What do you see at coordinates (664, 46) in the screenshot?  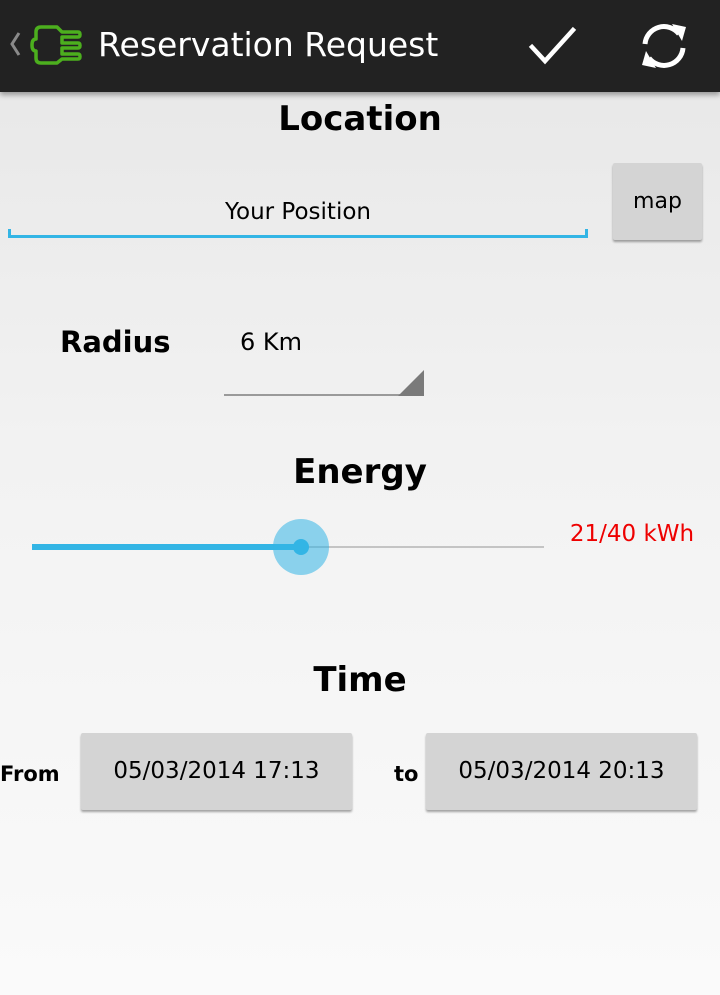 I see `refresh-icon` at bounding box center [664, 46].